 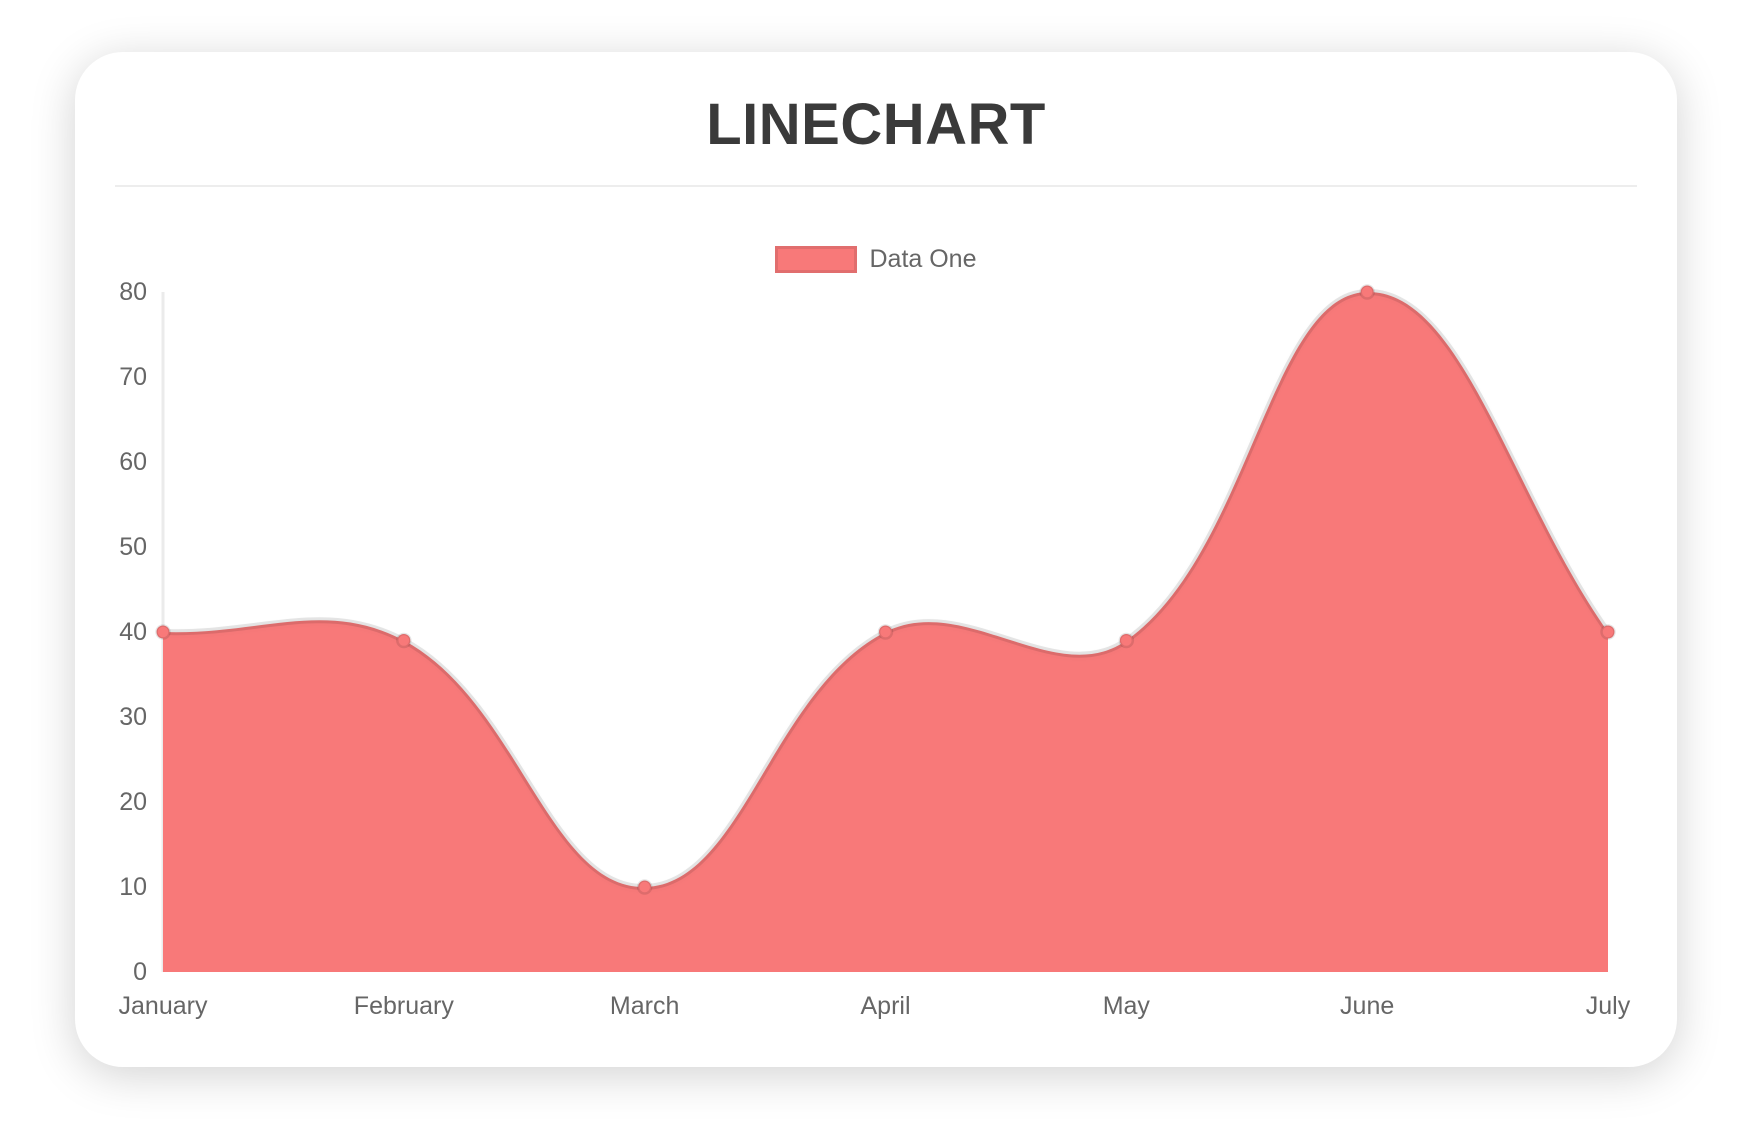 What do you see at coordinates (163, 1006) in the screenshot?
I see `x-tick-label: January` at bounding box center [163, 1006].